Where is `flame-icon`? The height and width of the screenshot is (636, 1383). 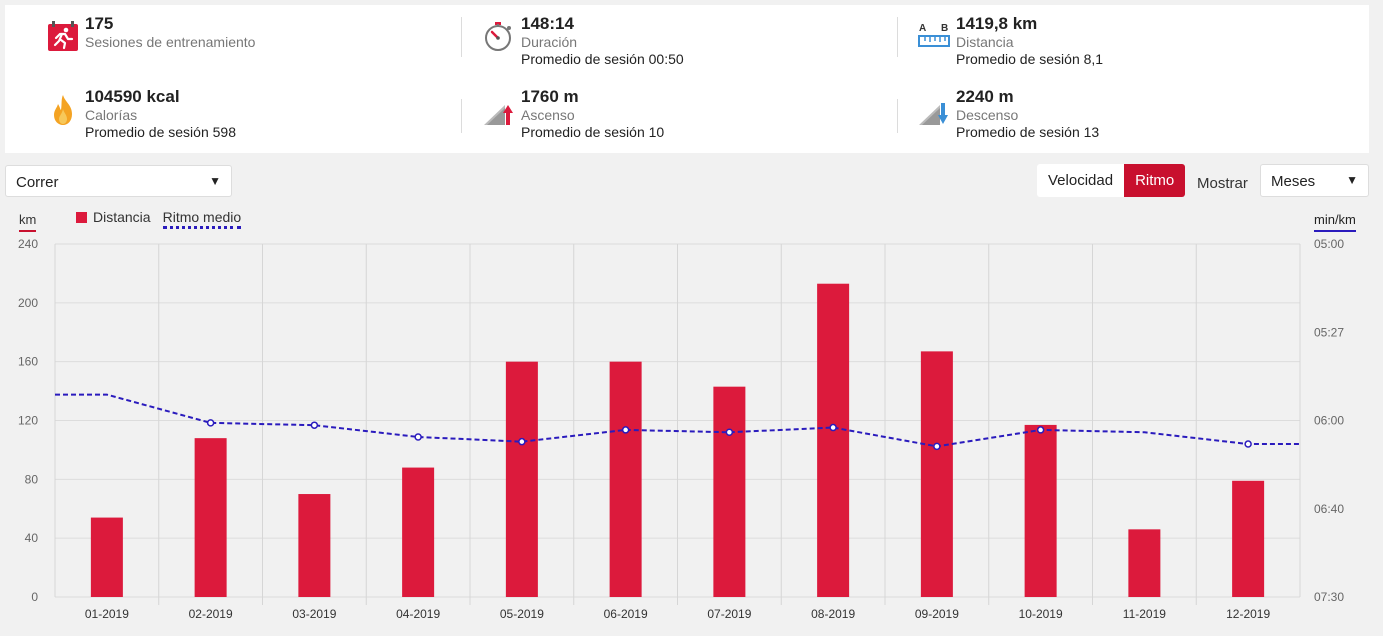 flame-icon is located at coordinates (63, 109).